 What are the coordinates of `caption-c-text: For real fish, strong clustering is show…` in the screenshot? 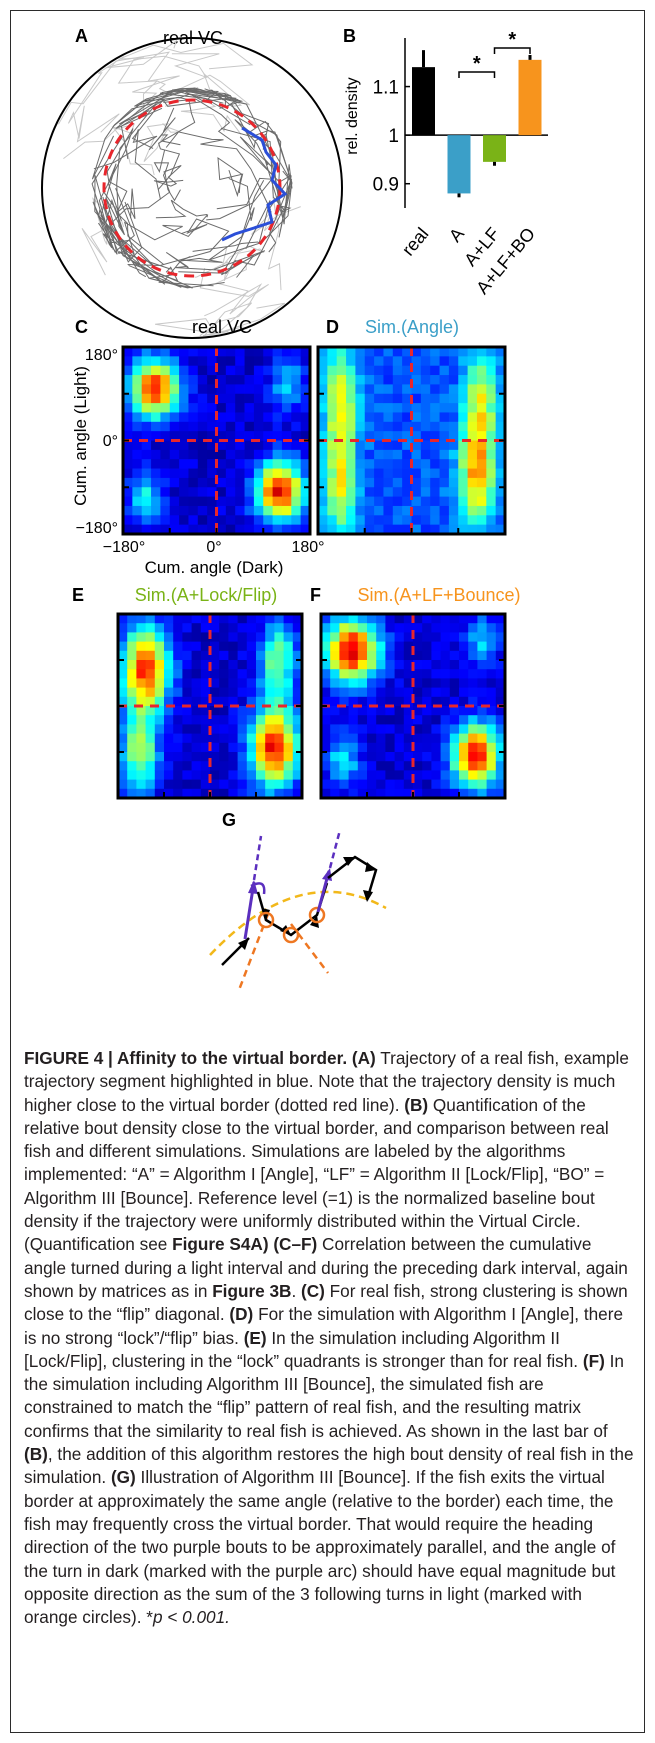 It's located at (326, 1302).